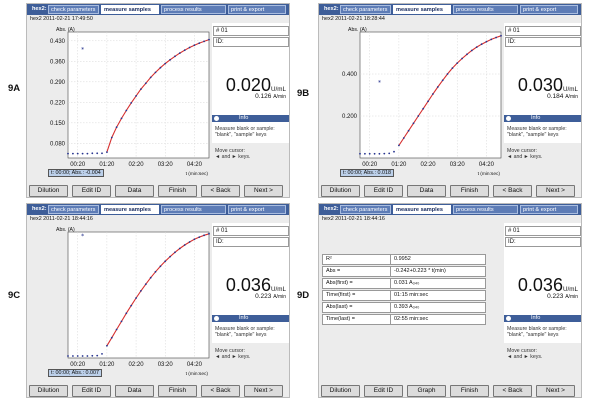 Image resolution: width=590 pixels, height=402 pixels. I want to click on device-name: hex2:, so click(331, 209).